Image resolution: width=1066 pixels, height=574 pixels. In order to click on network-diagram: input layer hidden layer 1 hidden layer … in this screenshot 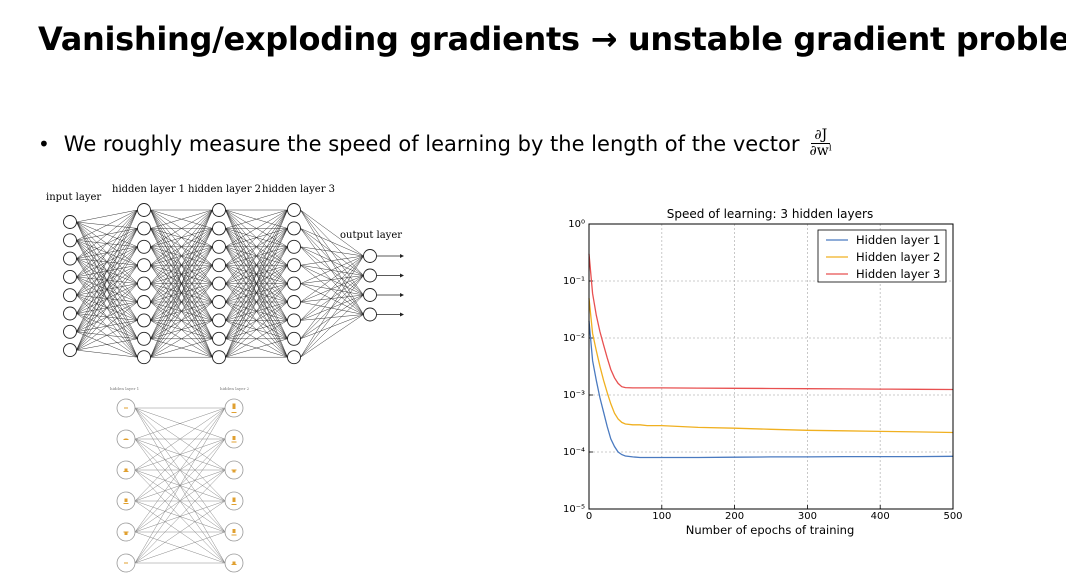, I will do `click(225, 274)`.